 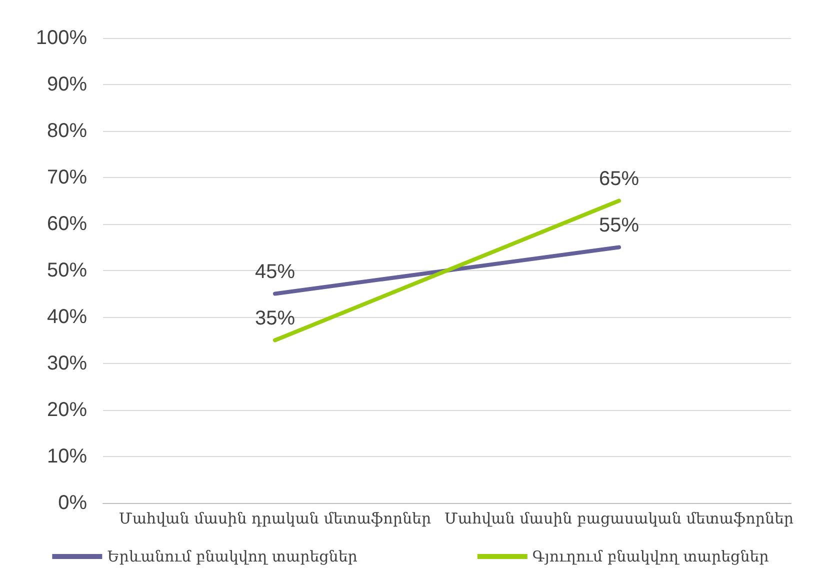 I want to click on data-label: 45%, so click(x=275, y=271).